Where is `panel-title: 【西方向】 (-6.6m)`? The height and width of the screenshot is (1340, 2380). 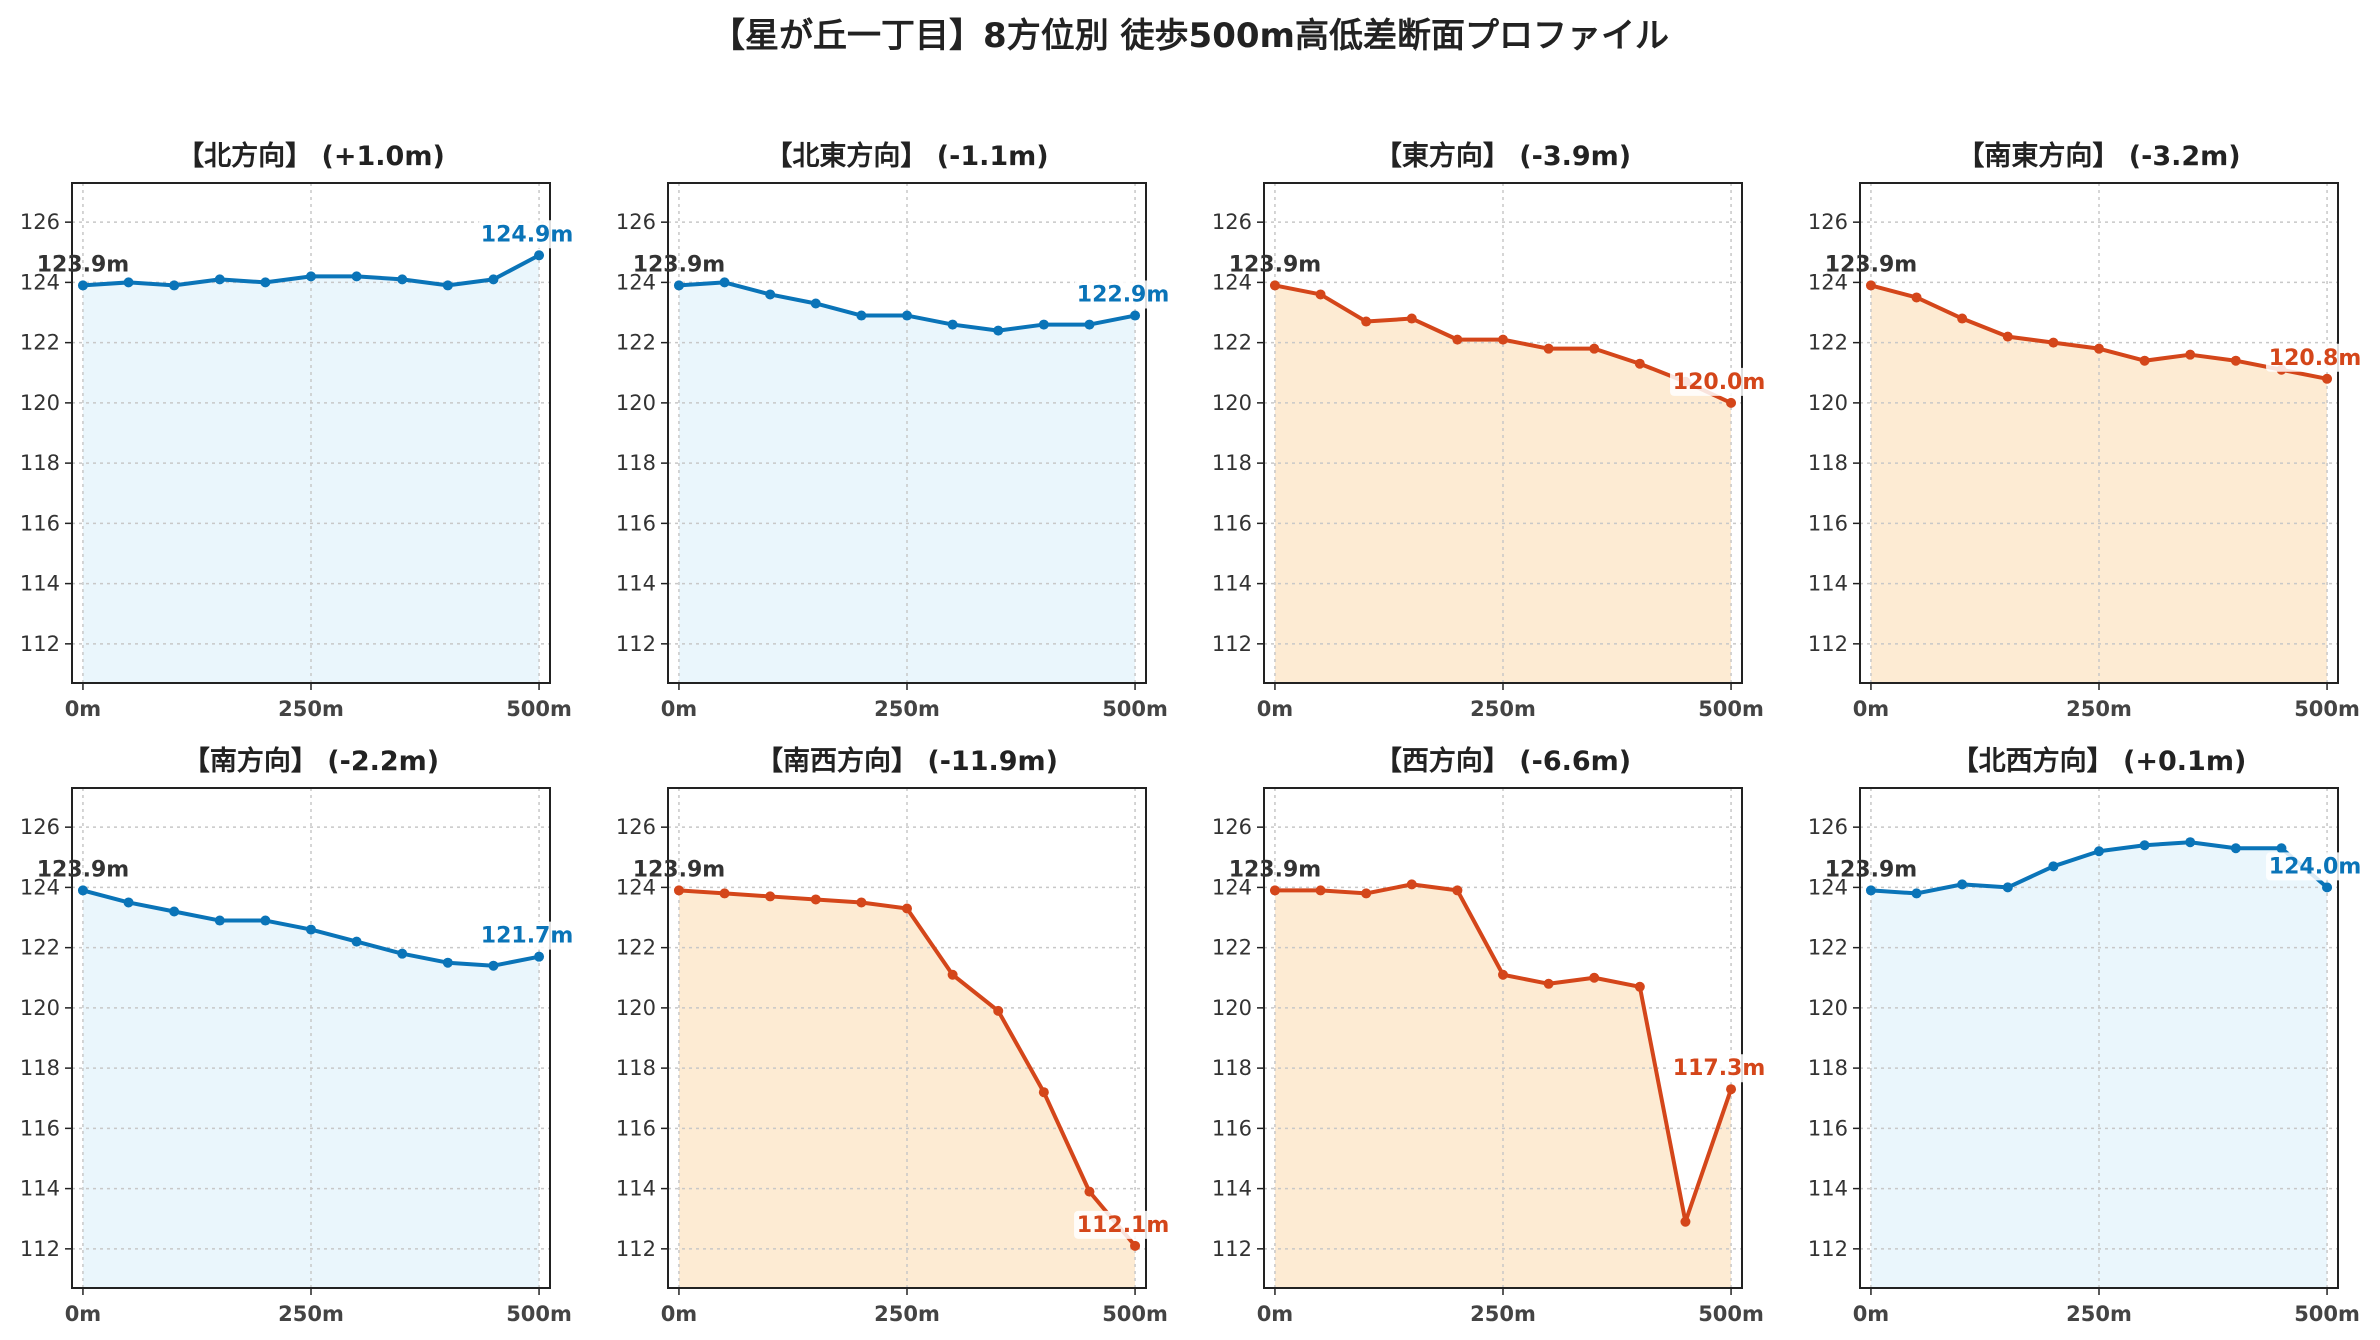 panel-title: 【西方向】 (-6.6m) is located at coordinates (1503, 761).